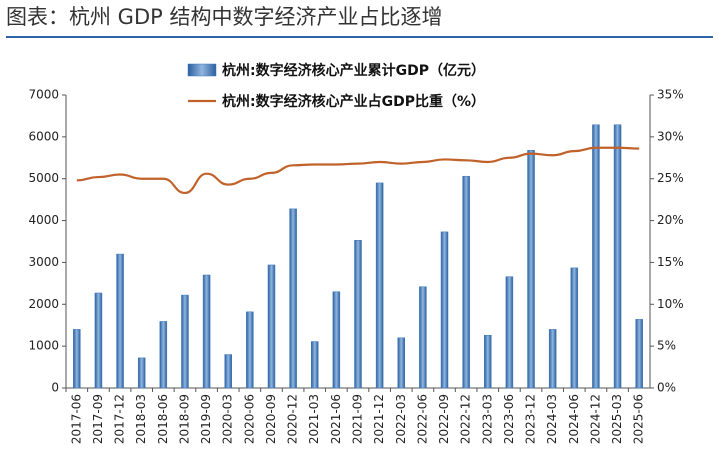  Describe the element at coordinates (43, 346) in the screenshot. I see `y-tick-label: 1000` at that location.